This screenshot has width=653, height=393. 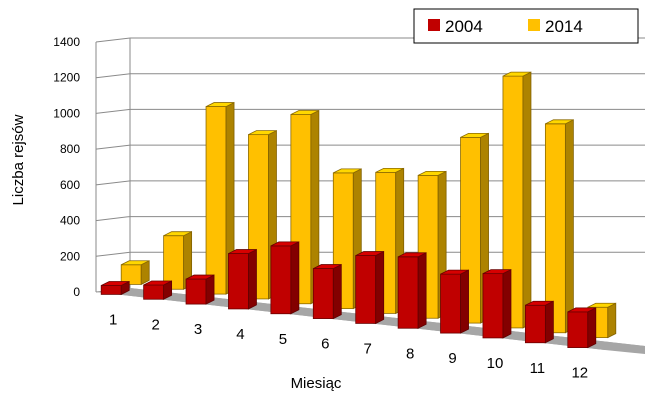 I want to click on legend: 2004 2014, so click(x=526, y=26).